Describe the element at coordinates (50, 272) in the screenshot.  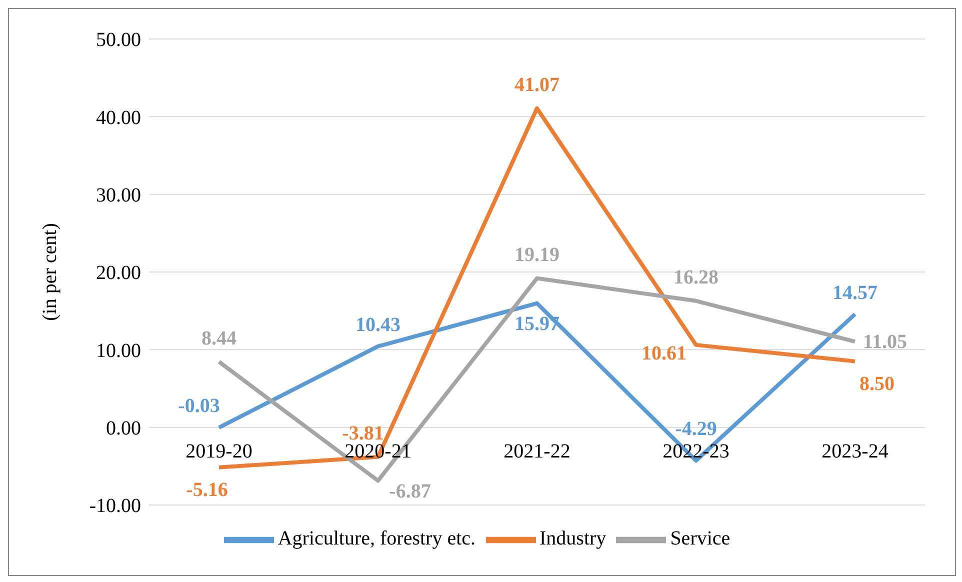
I see `y-axis-title: (in per cent)` at that location.